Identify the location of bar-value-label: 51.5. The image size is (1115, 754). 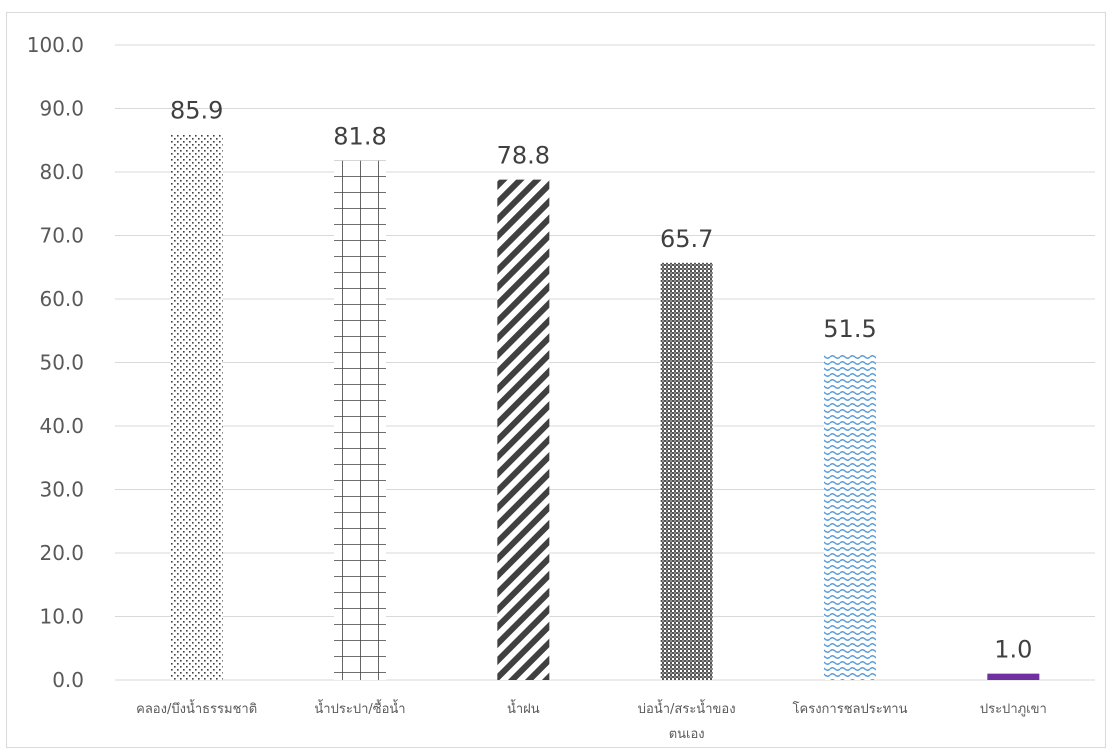
(849, 329).